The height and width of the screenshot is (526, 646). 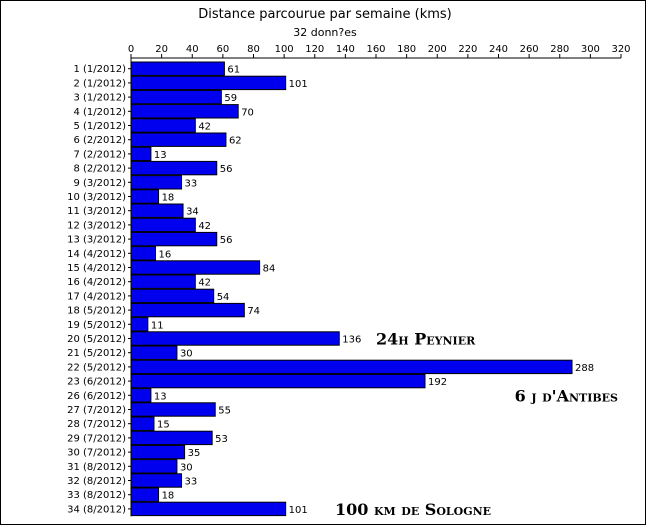 I want to click on x-tick-label: 0, so click(x=131, y=49).